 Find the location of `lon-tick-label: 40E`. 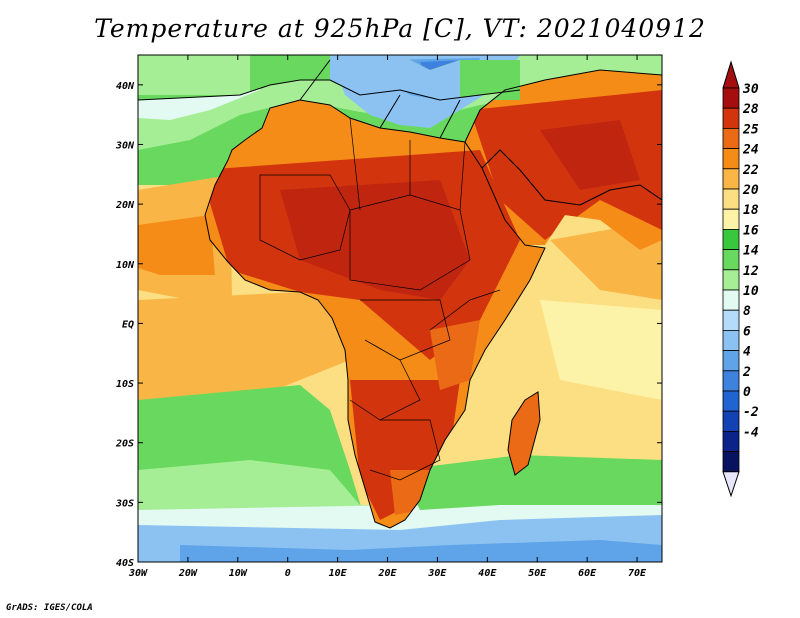

lon-tick-label: 40E is located at coordinates (487, 573).